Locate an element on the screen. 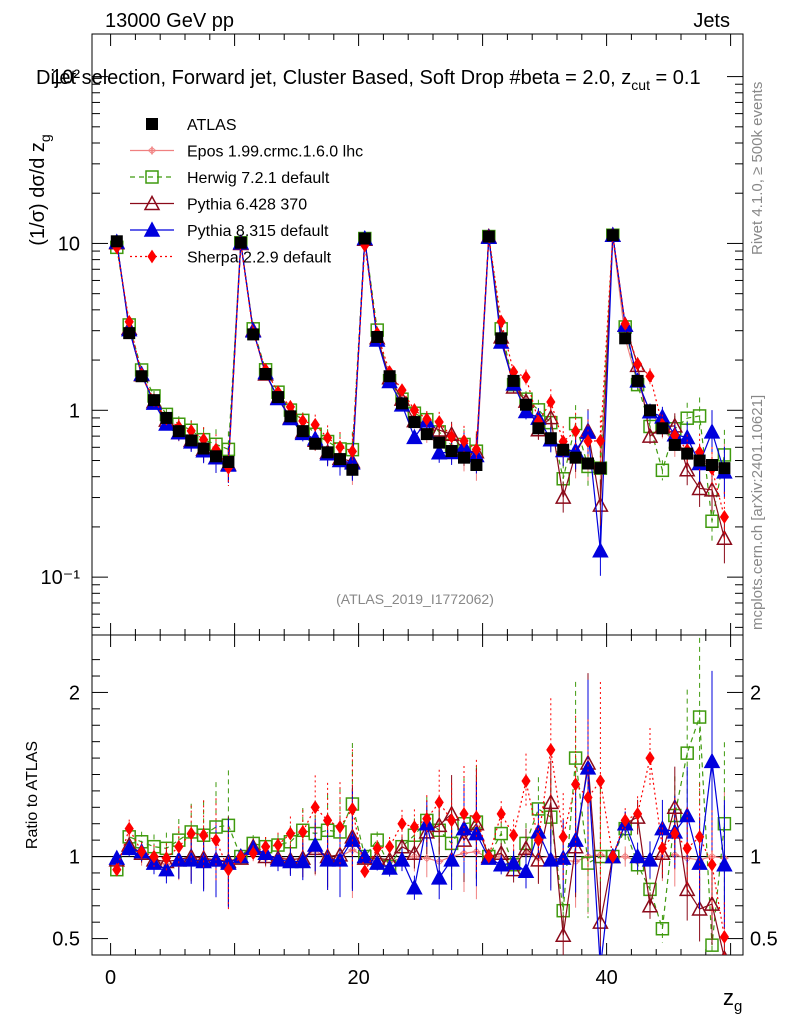  analysis-id: (ATLAS_2019_I1772062) is located at coordinates (415, 599).